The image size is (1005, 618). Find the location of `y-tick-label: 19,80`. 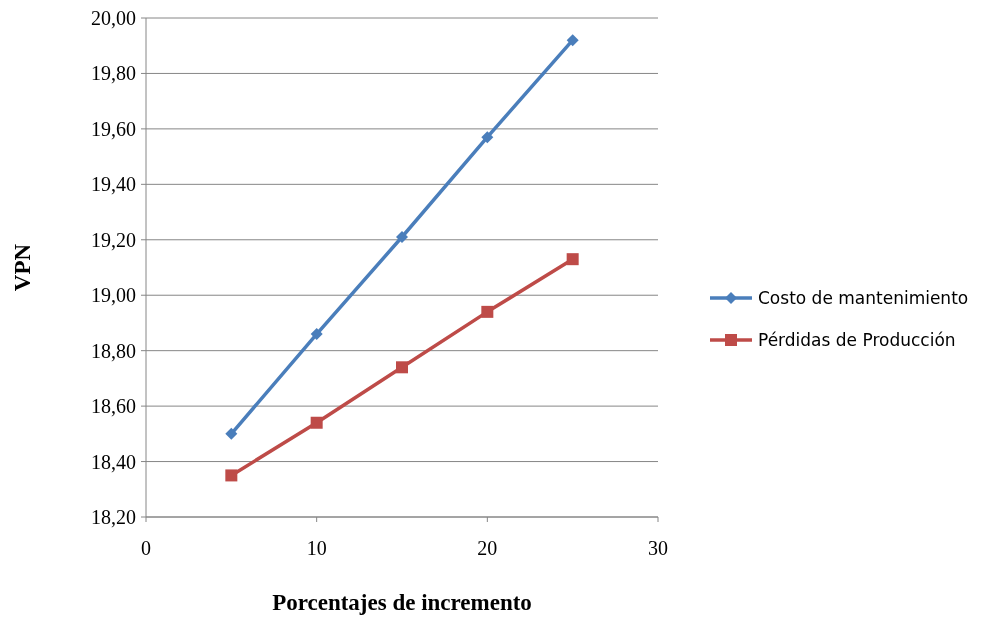

y-tick-label: 19,80 is located at coordinates (113, 73).